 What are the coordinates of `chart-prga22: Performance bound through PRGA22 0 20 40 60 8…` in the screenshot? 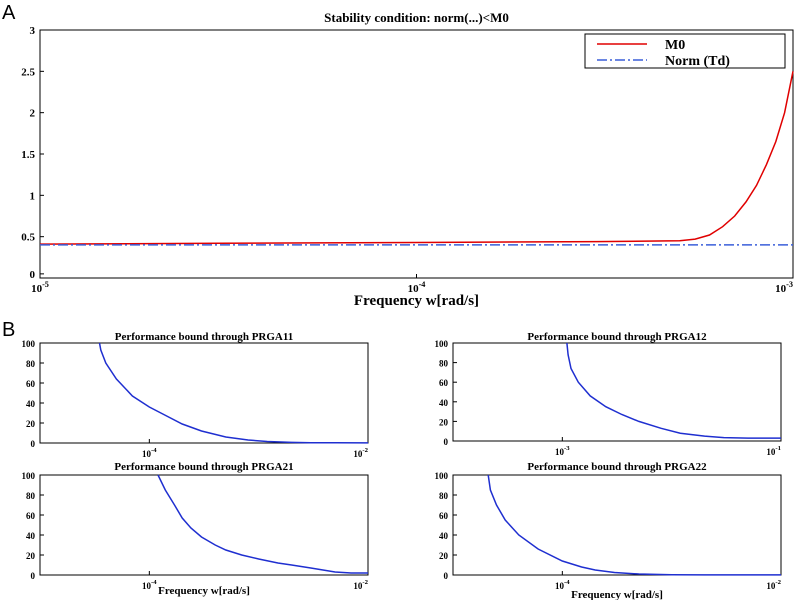 It's located at (608, 530).